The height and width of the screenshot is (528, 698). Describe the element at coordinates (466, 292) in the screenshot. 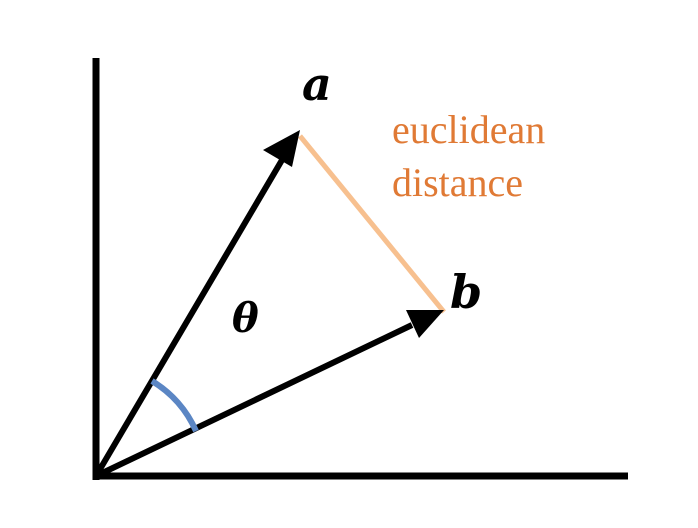

I see `vector-b-label: b` at that location.